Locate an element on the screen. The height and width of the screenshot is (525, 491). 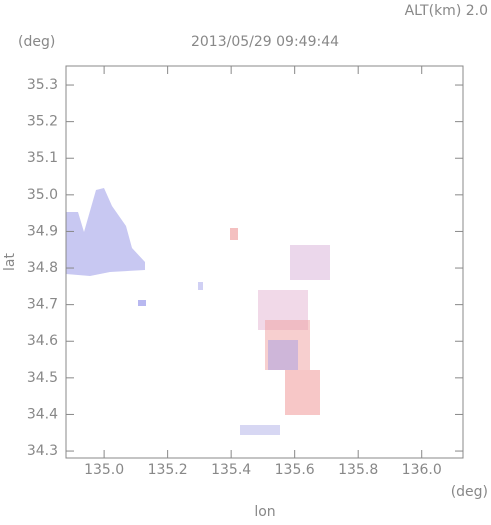
x-tick-label: 135.0 is located at coordinates (104, 470).